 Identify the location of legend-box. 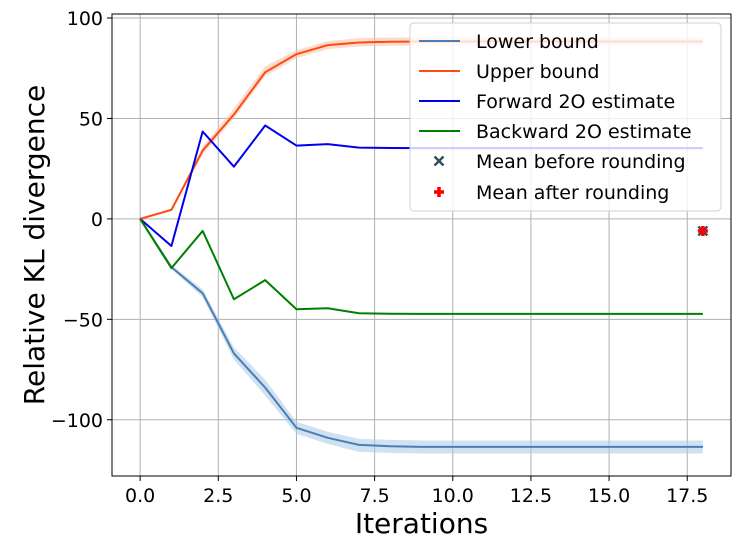
(565, 117).